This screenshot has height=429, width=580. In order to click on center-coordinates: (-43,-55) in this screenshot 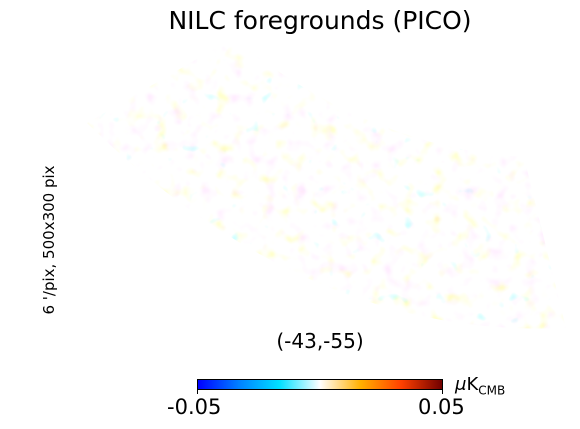, I will do `click(320, 341)`.